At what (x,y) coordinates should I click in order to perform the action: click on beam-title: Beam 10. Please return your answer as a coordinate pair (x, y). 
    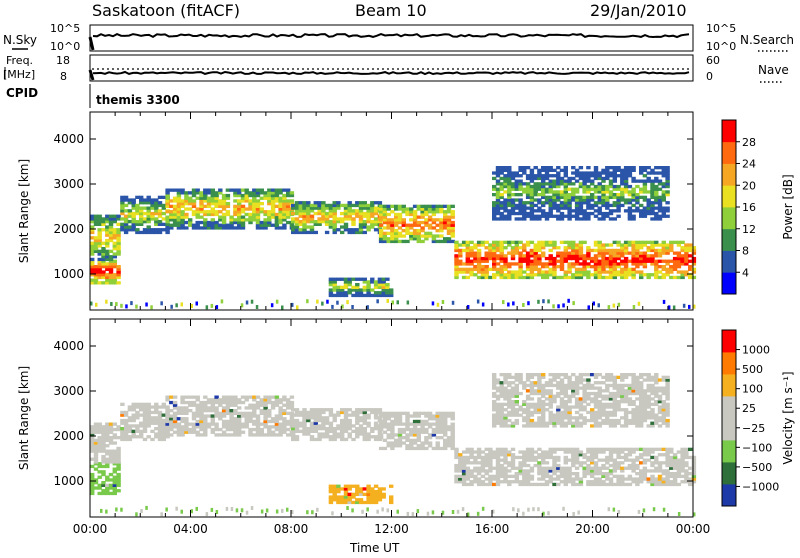
    Looking at the image, I should click on (391, 10).